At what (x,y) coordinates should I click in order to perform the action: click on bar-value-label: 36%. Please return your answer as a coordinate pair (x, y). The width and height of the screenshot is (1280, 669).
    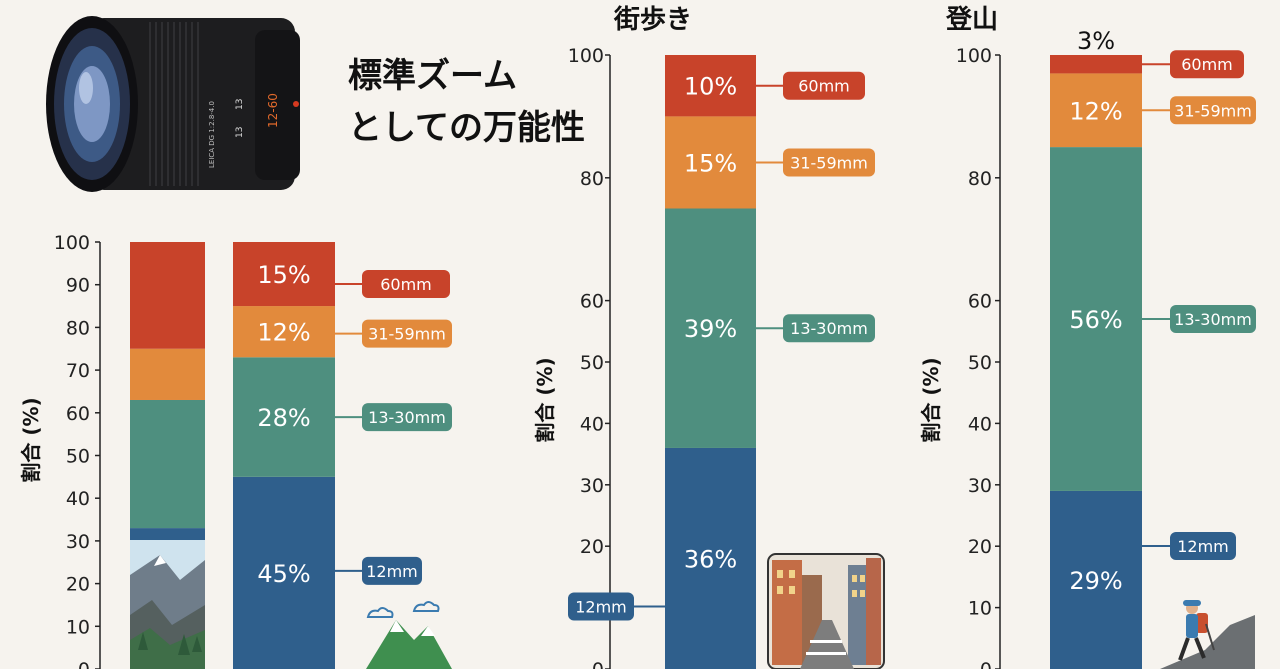
    Looking at the image, I should click on (710, 559).